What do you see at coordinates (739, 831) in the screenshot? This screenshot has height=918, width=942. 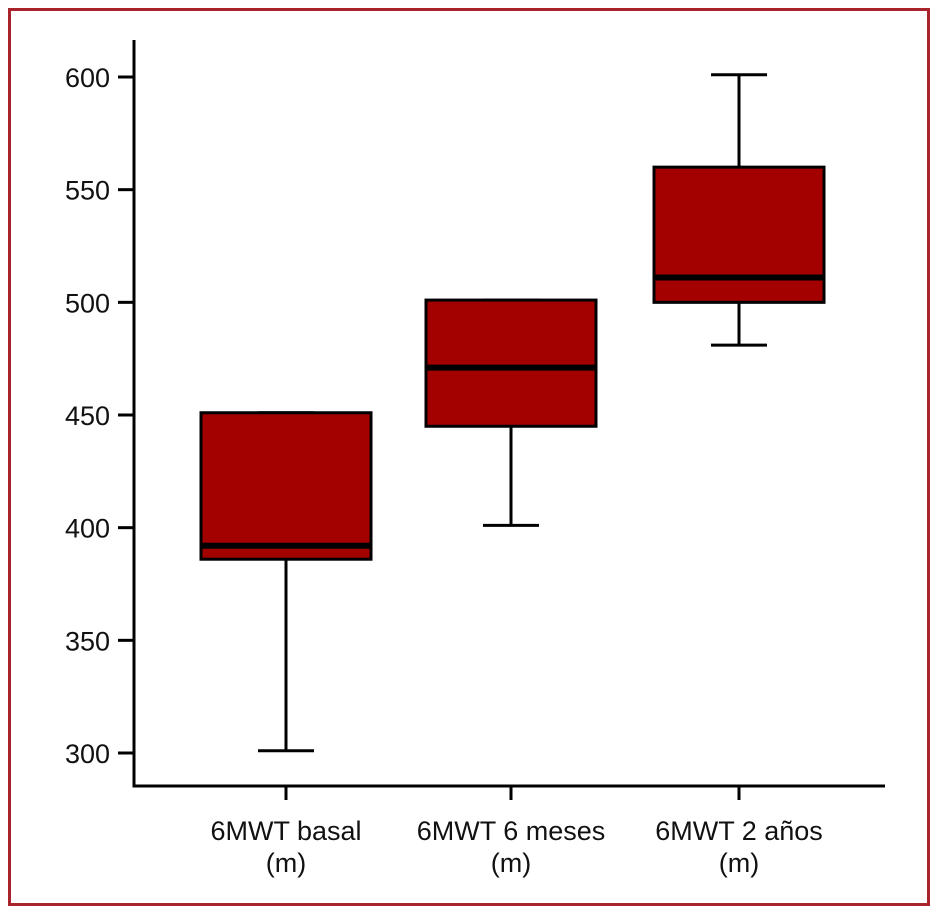 I see `category-label-line1: 6MWT 2 años` at bounding box center [739, 831].